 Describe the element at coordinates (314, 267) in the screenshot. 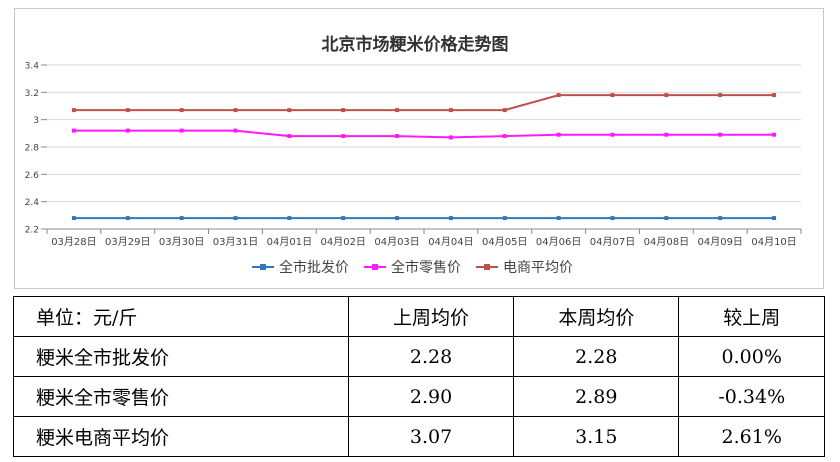

I see `legend-label: 全市批发价` at that location.